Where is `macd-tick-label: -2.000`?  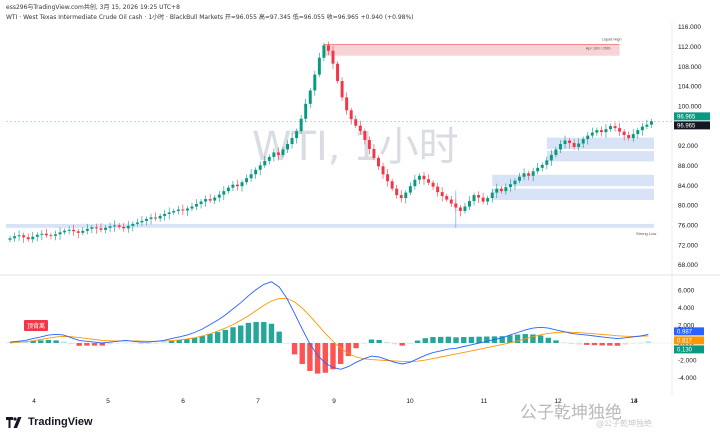 macd-tick-label: -2.000 is located at coordinates (687, 361).